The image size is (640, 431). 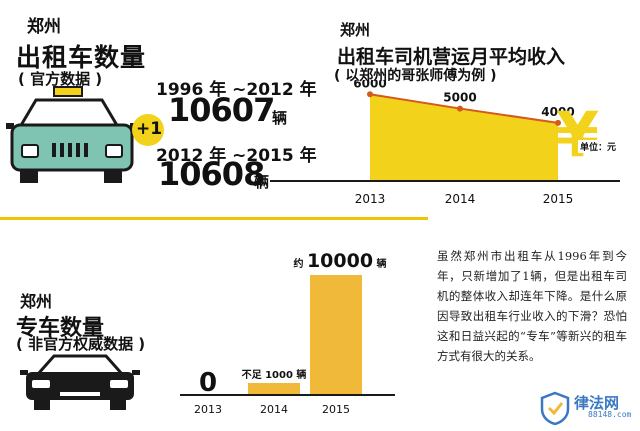 I want to click on section-divider, so click(x=214, y=218).